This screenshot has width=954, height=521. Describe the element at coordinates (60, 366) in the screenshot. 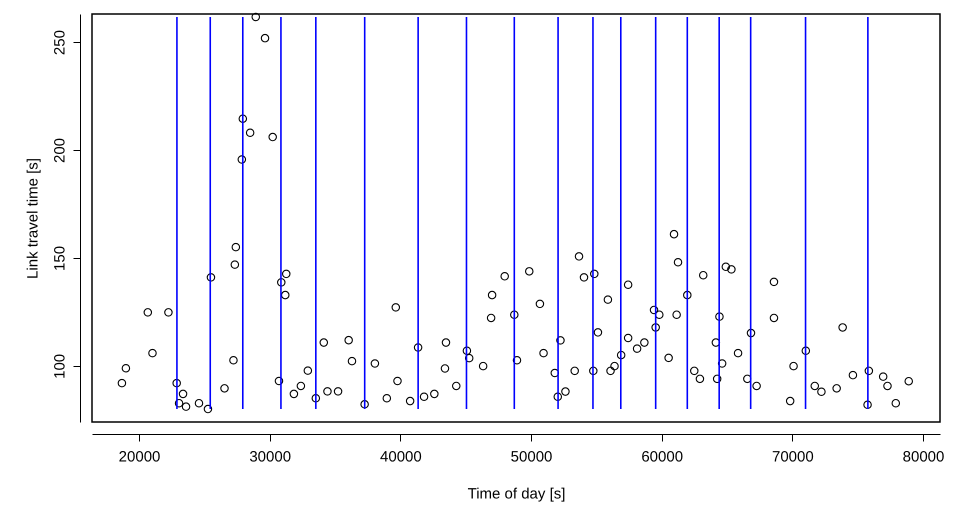

I see `y-tick-label: 100` at that location.